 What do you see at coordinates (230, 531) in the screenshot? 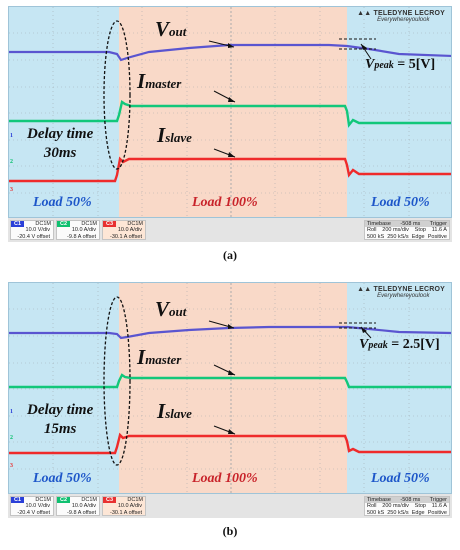
I see `caption-b: (b)` at bounding box center [230, 531].